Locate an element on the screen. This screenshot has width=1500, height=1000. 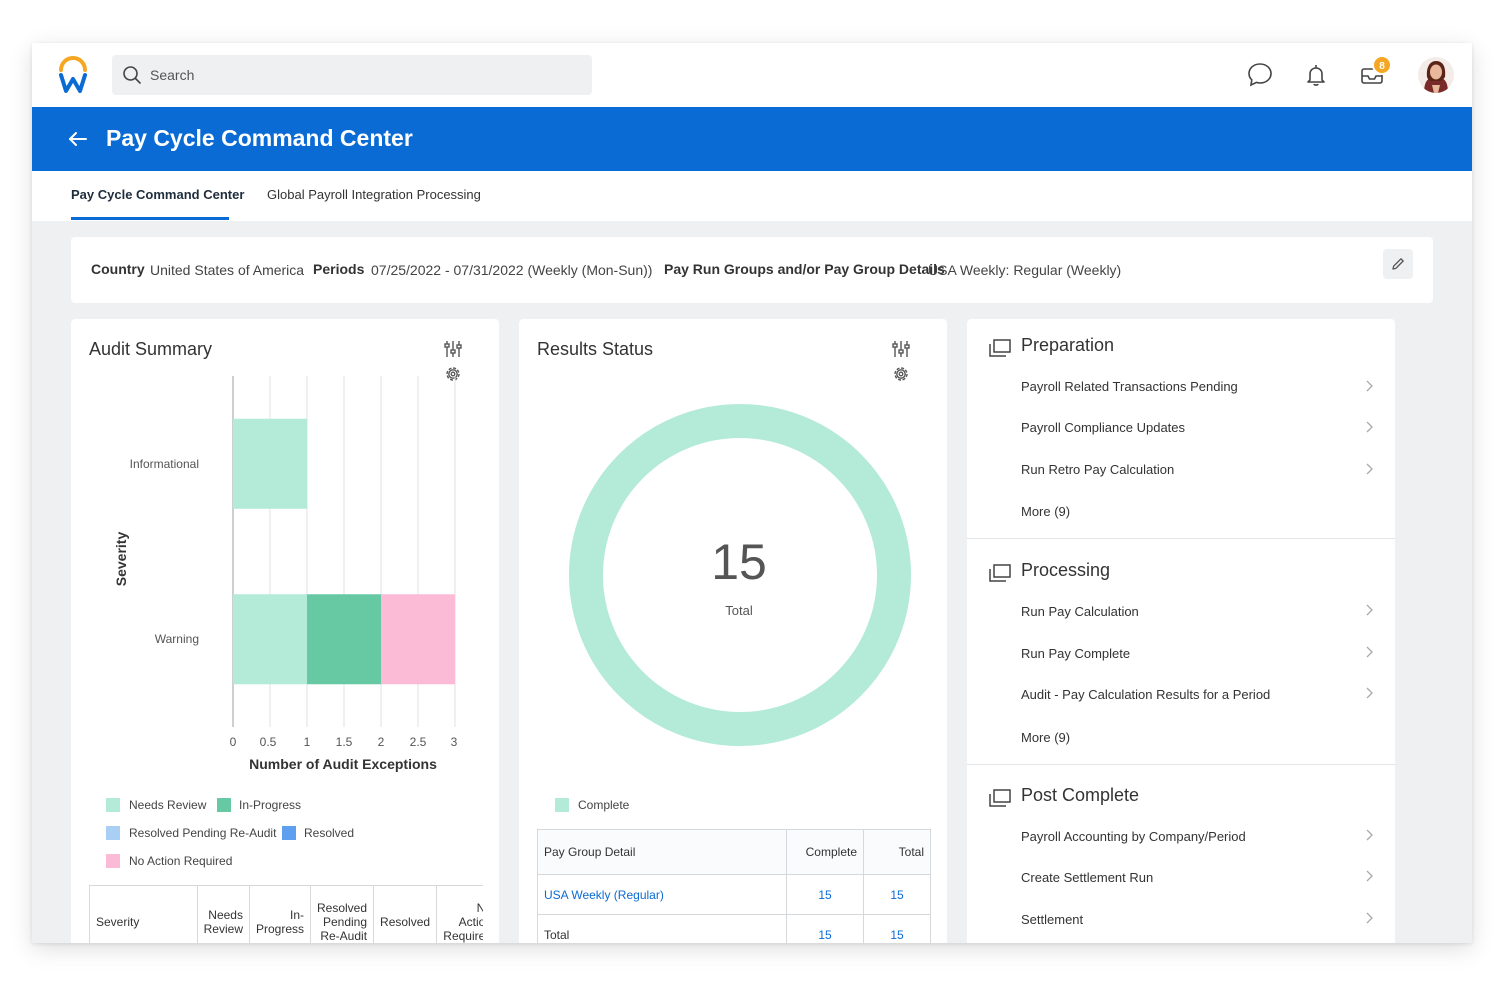
results-status-title: Results Status is located at coordinates (595, 349).